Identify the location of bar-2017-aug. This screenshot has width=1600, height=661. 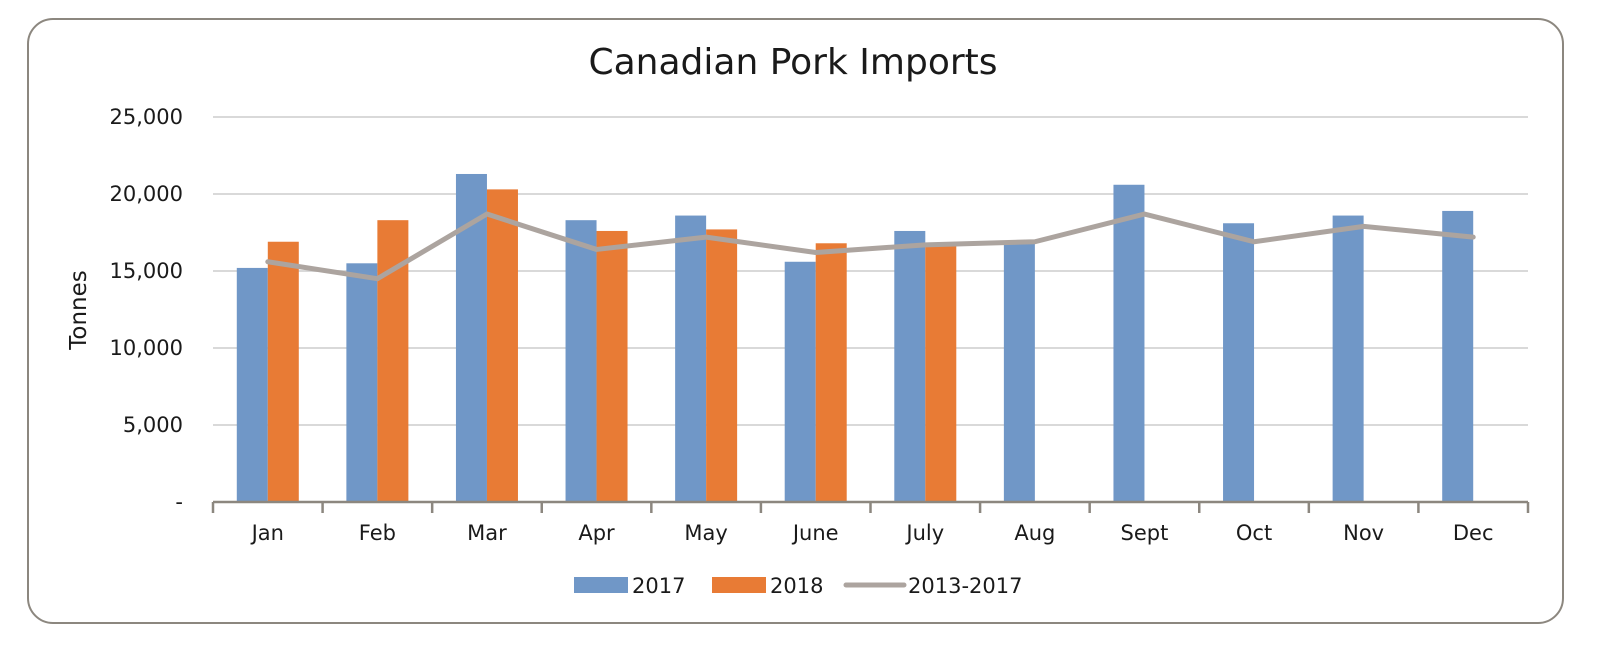
(1019, 372).